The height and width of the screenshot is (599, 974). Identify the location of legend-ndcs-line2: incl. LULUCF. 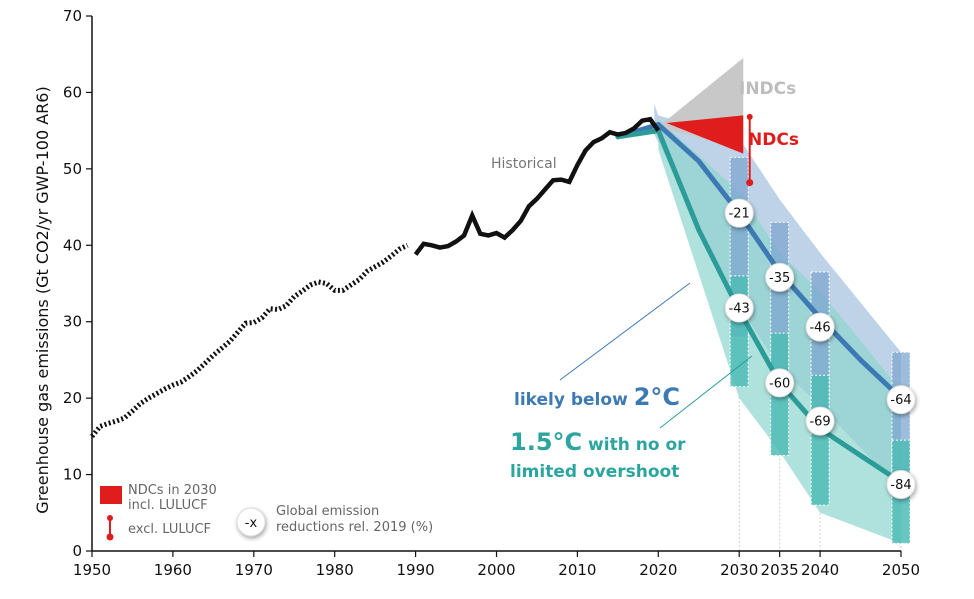
(168, 505).